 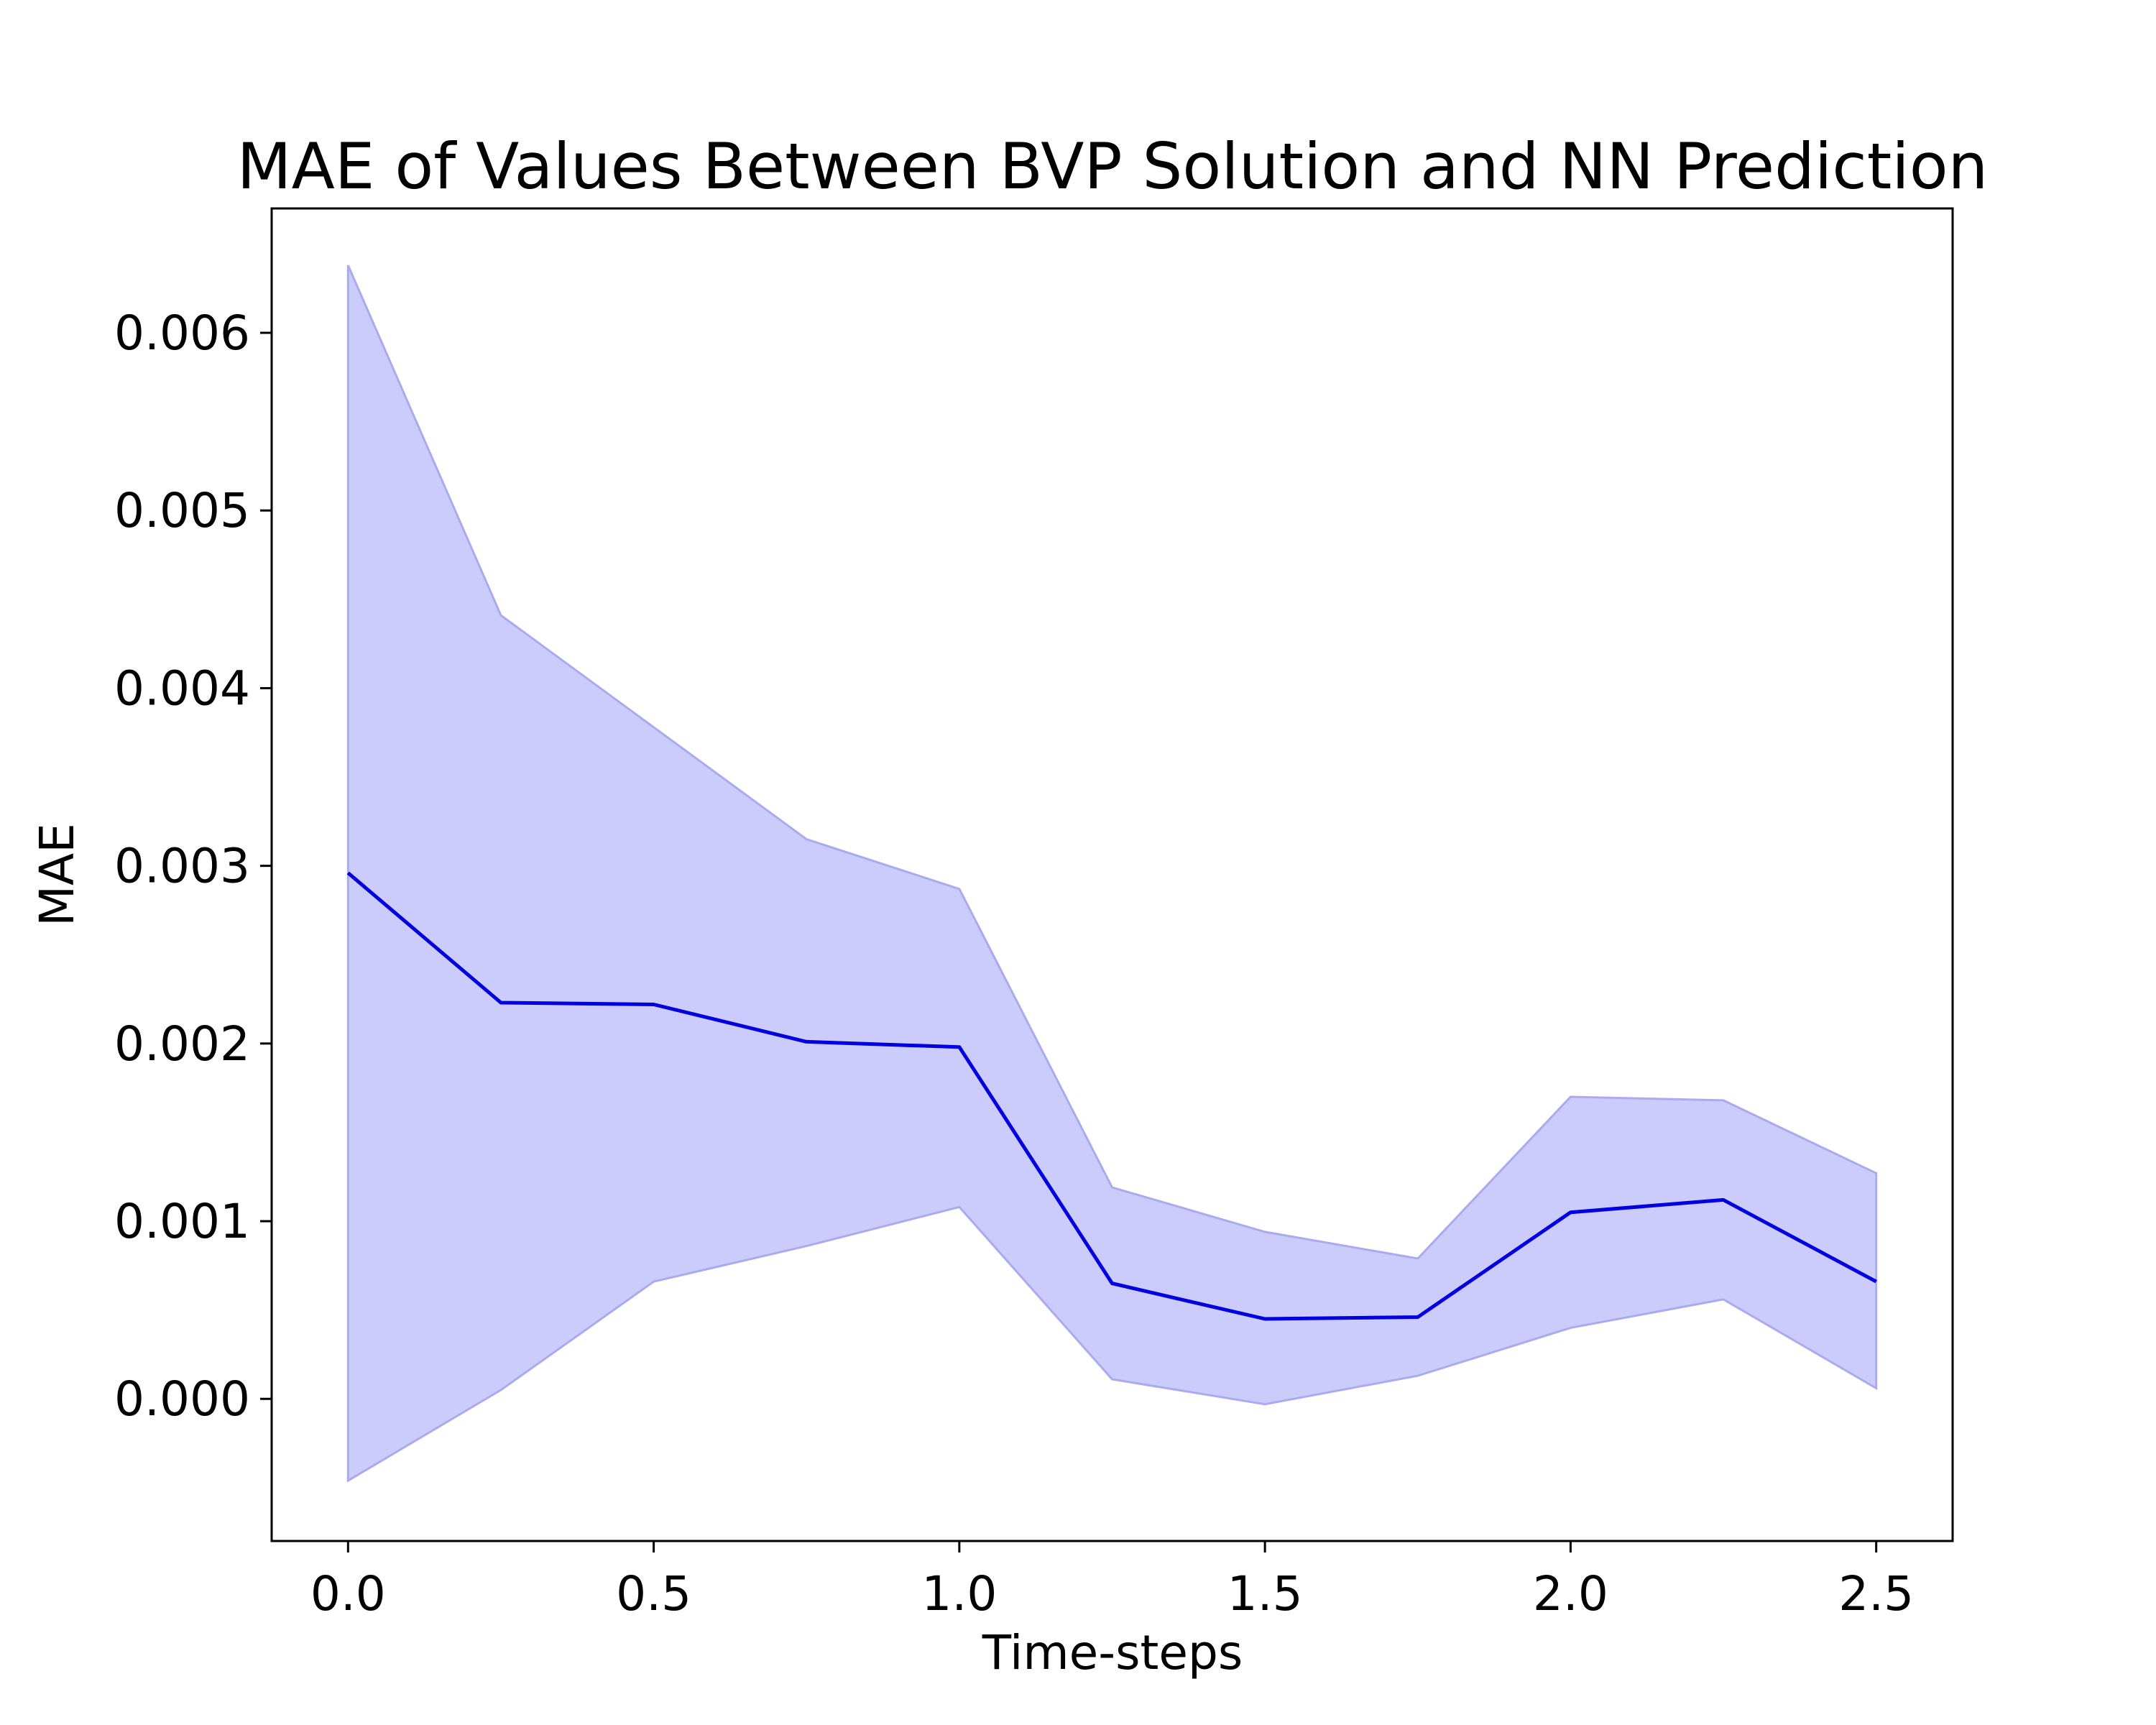 What do you see at coordinates (1112, 1581) in the screenshot?
I see `x-axis: 0.0 0.5 1.0 1.5 2.0 2.5` at bounding box center [1112, 1581].